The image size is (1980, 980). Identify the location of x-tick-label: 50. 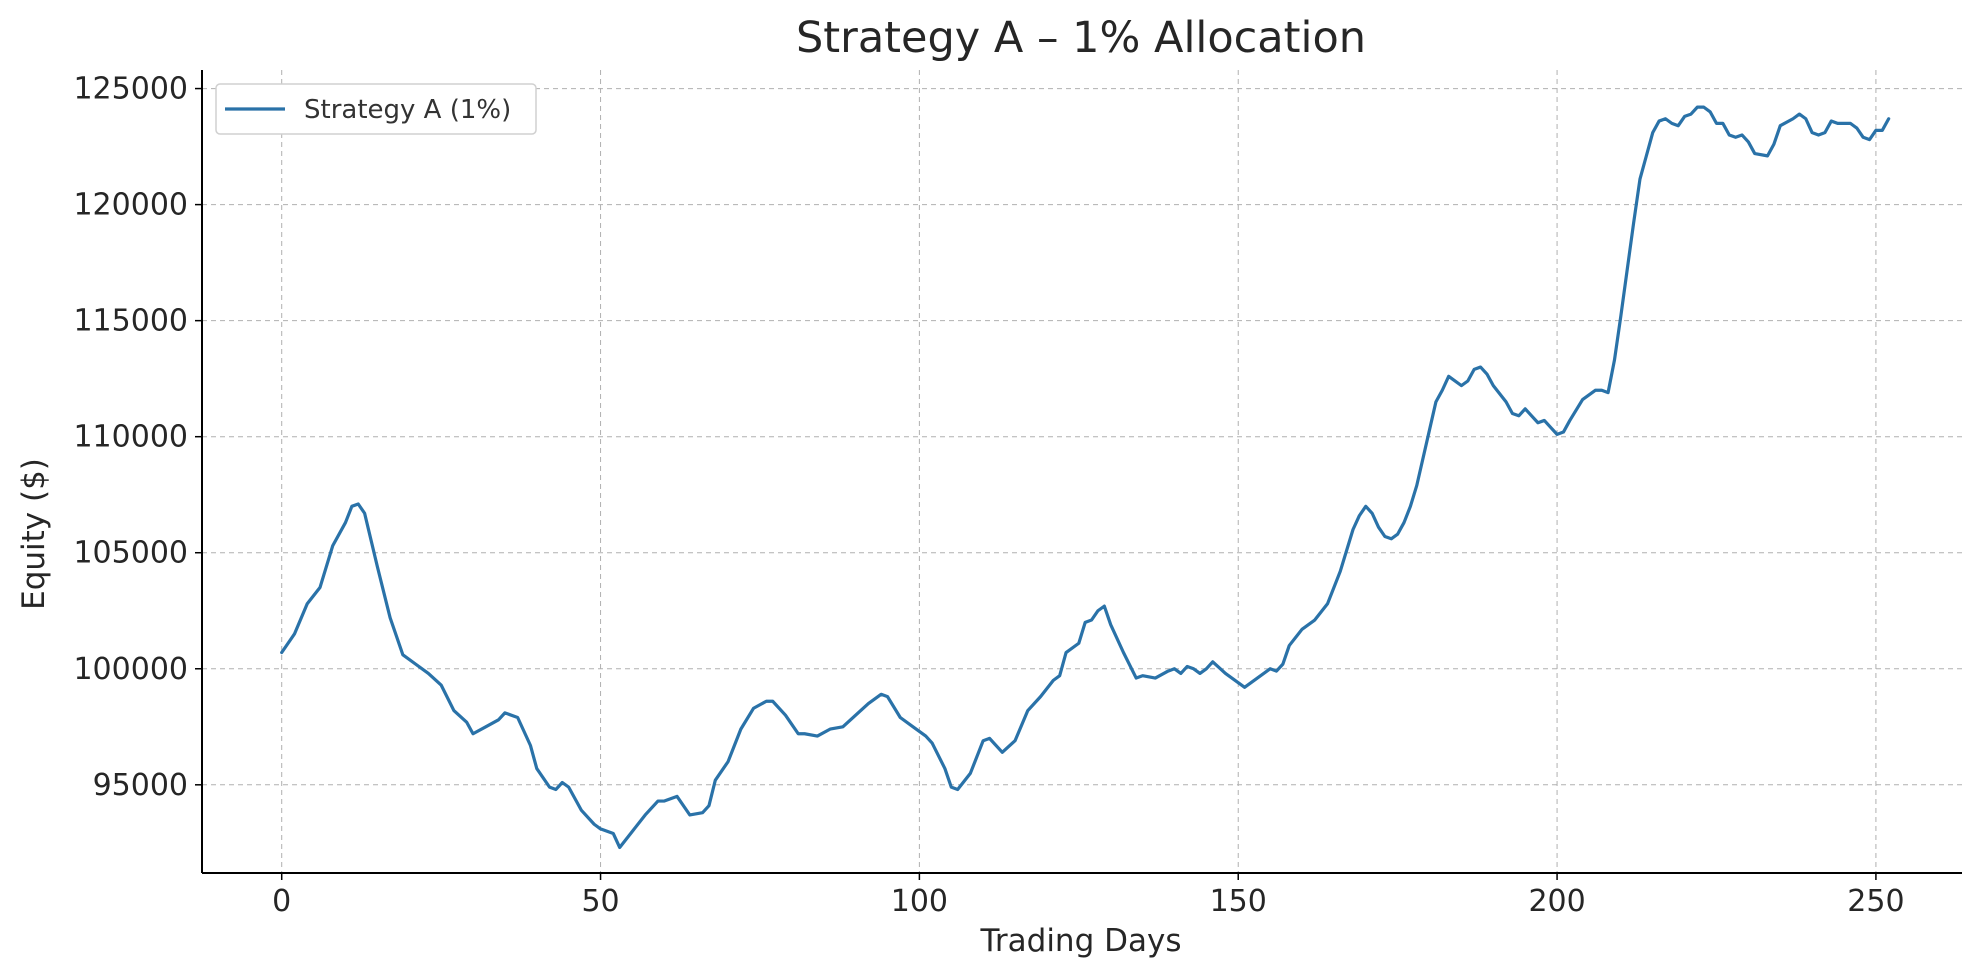
(600, 901).